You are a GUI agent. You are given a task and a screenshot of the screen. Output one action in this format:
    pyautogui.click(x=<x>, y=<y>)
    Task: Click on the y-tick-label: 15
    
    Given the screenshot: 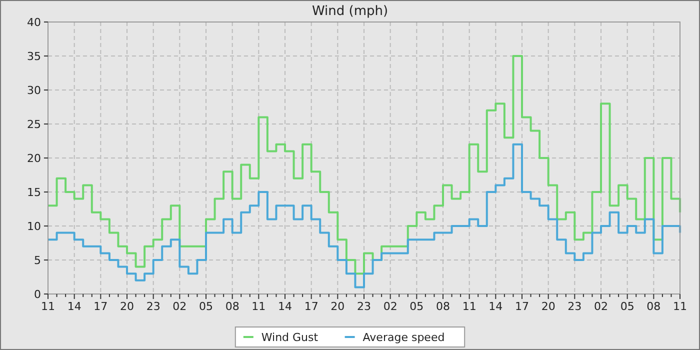 What is the action you would take?
    pyautogui.click(x=34, y=192)
    